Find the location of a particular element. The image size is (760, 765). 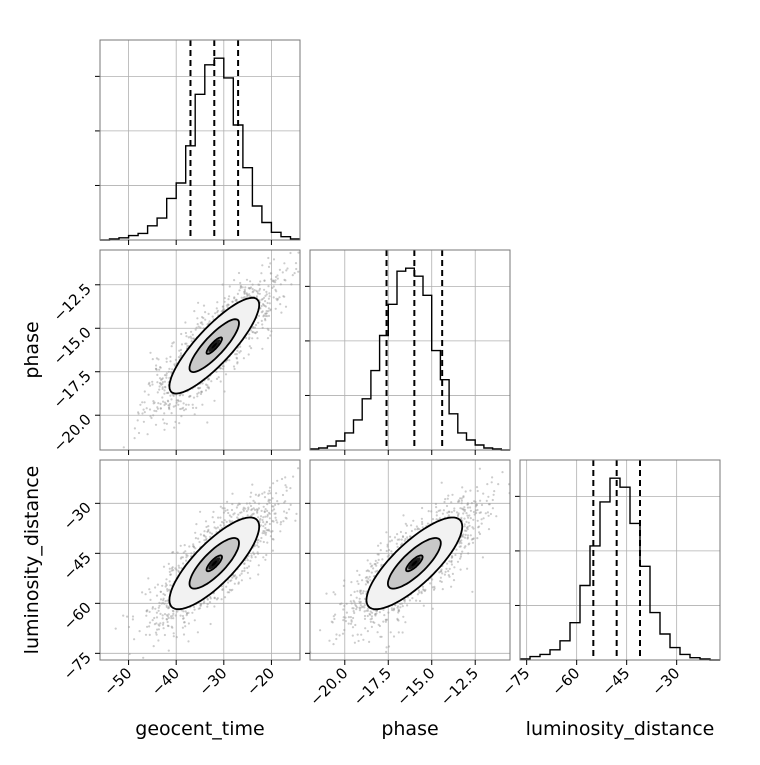

x-axis-label-geocent_time: geocent_time is located at coordinates (199, 729).